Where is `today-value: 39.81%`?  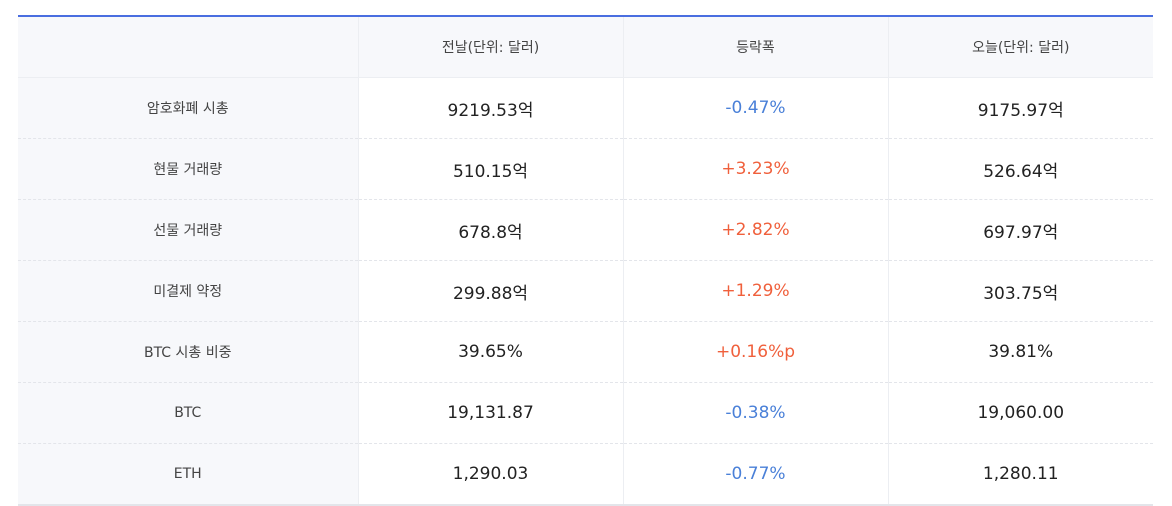
today-value: 39.81% is located at coordinates (1020, 352).